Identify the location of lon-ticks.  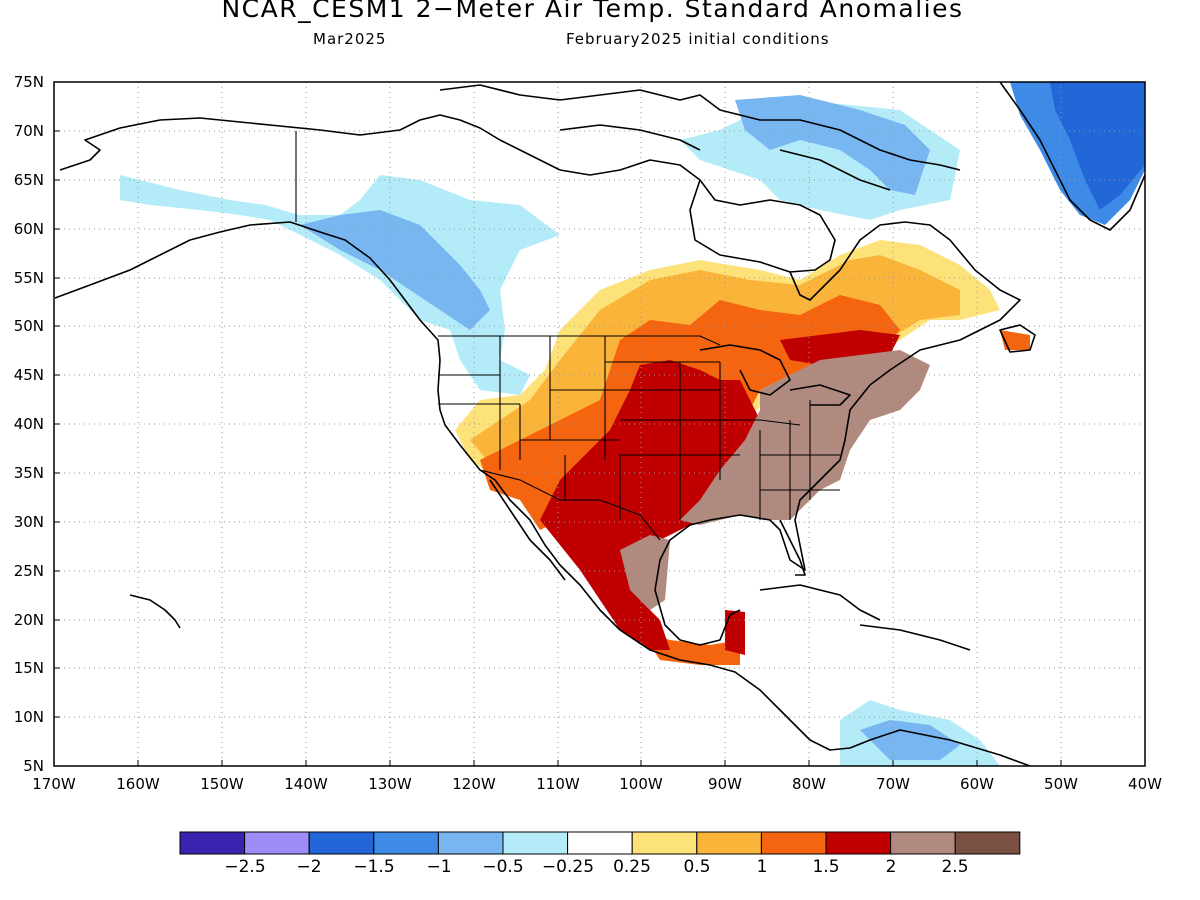
(599, 763).